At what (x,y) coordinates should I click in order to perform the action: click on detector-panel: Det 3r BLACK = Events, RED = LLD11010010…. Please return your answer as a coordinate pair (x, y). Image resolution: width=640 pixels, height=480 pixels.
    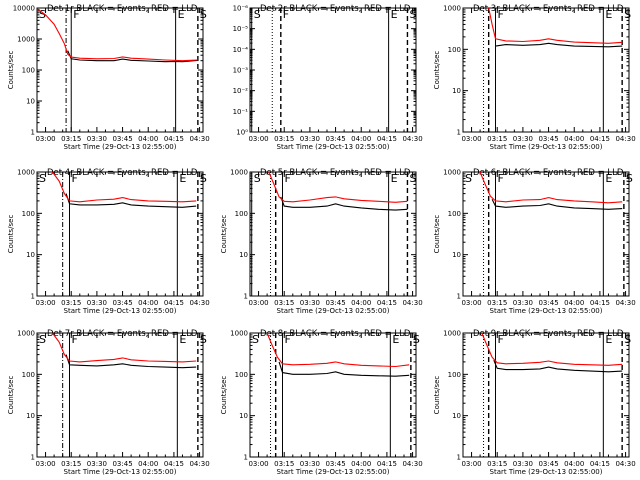
    Looking at the image, I should click on (534, 77).